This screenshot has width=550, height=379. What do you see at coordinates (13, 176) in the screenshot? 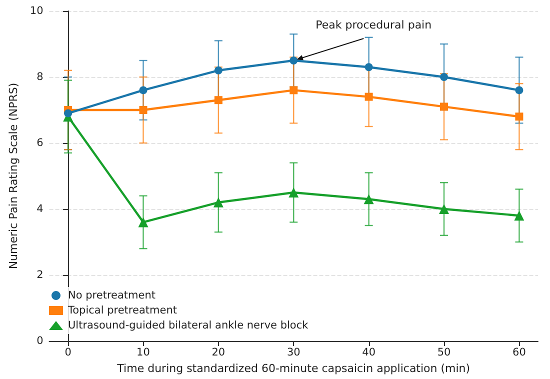
I see `y-axis-title: Numeric Pain Rating Scale (NPRS)` at bounding box center [13, 176].